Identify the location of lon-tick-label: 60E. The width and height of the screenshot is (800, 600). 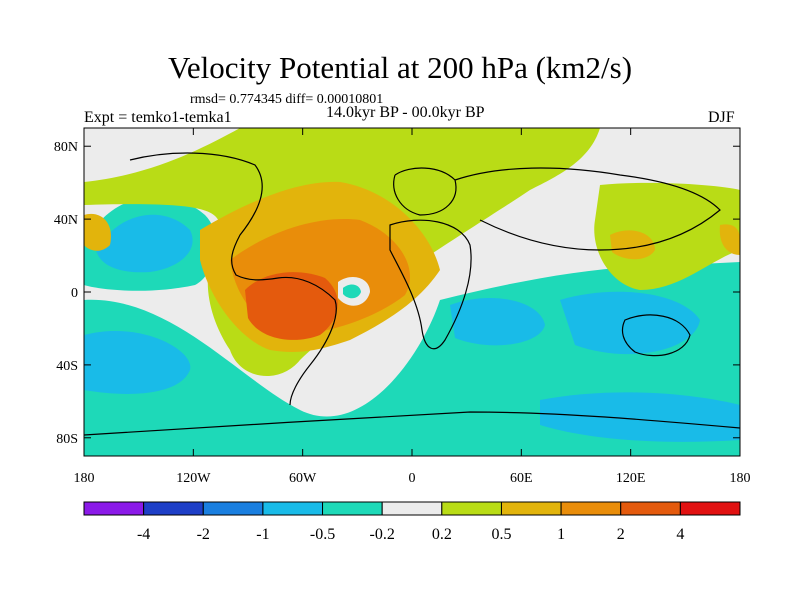
(521, 478).